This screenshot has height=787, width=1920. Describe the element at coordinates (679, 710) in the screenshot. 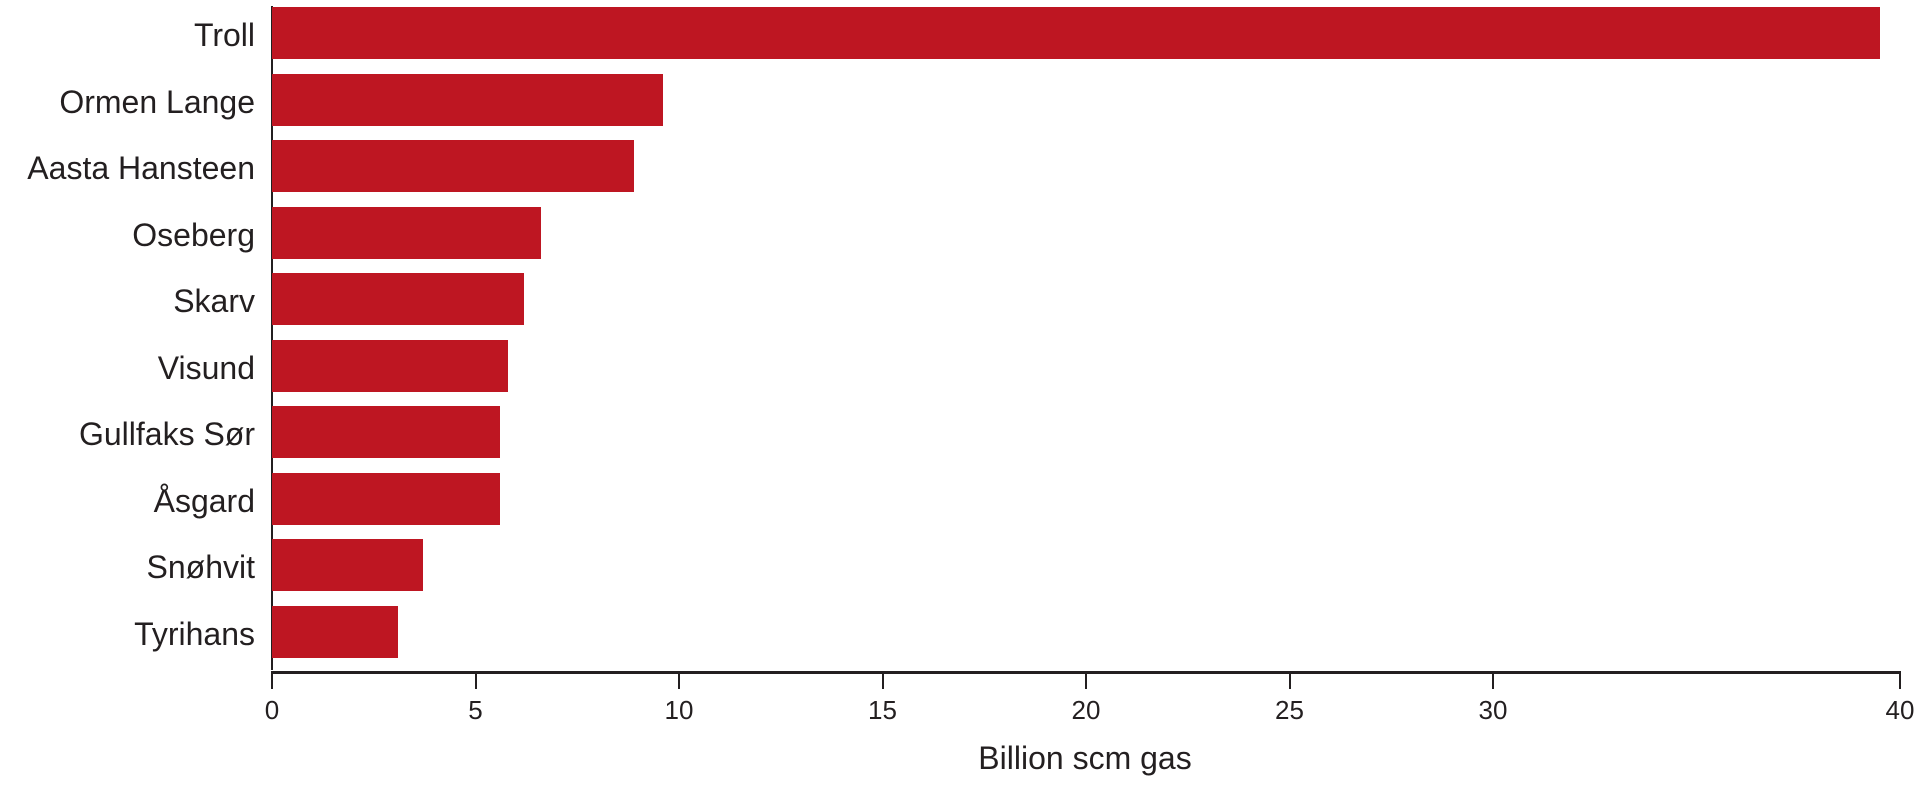

I see `tick-label: 10` at that location.